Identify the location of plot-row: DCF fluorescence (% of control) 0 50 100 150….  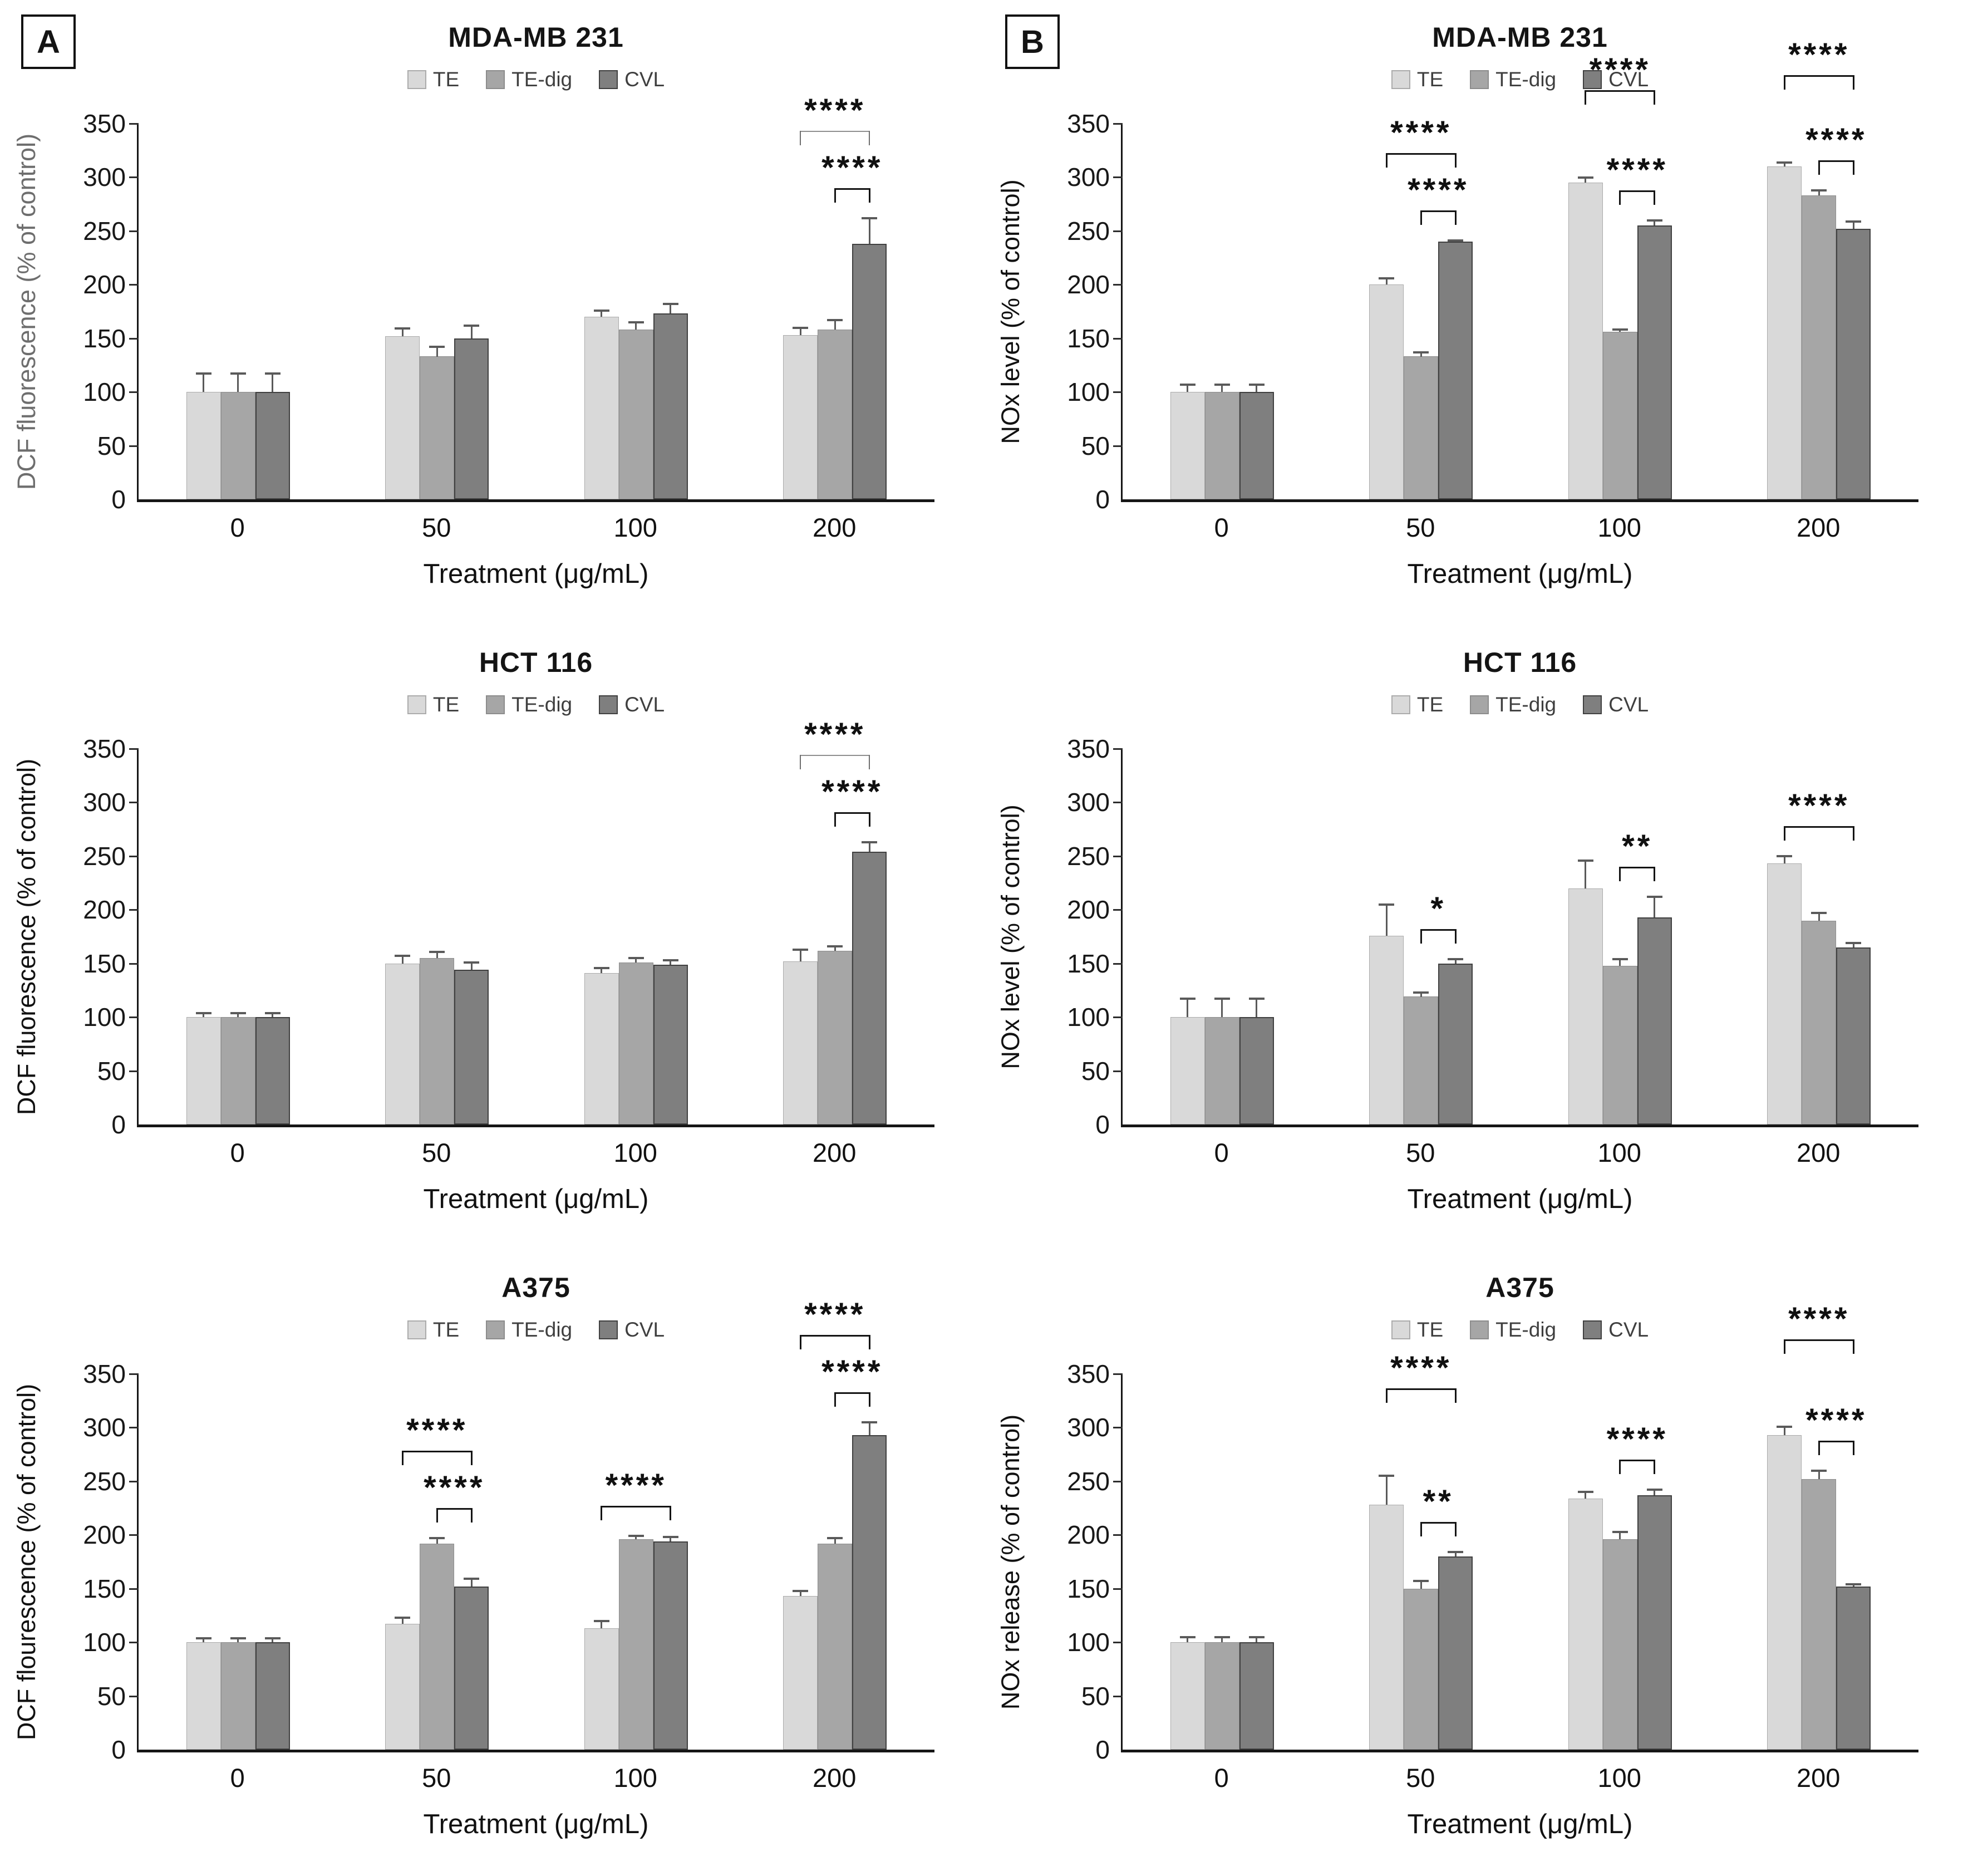
(492, 303).